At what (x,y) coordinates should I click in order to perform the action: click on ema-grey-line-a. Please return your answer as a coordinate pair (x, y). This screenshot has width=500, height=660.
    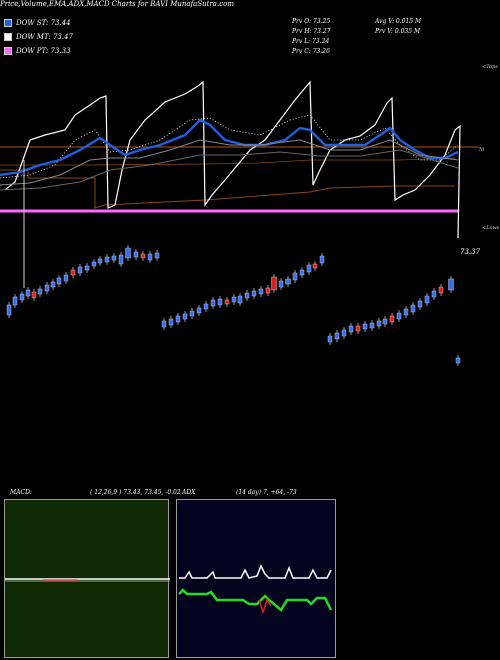
    Looking at the image, I should click on (229, 162).